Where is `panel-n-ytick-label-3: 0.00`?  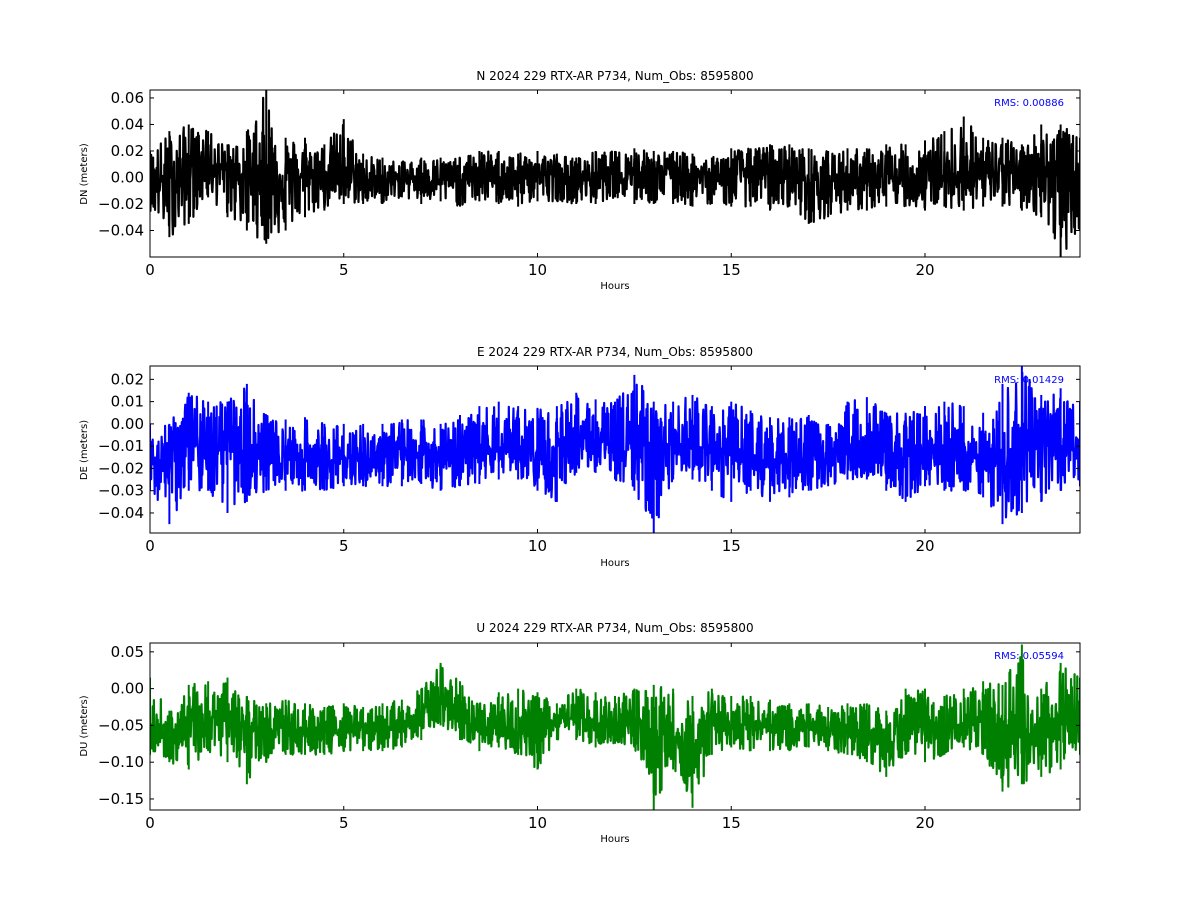
panel-n-ytick-label-3: 0.00 is located at coordinates (127, 177).